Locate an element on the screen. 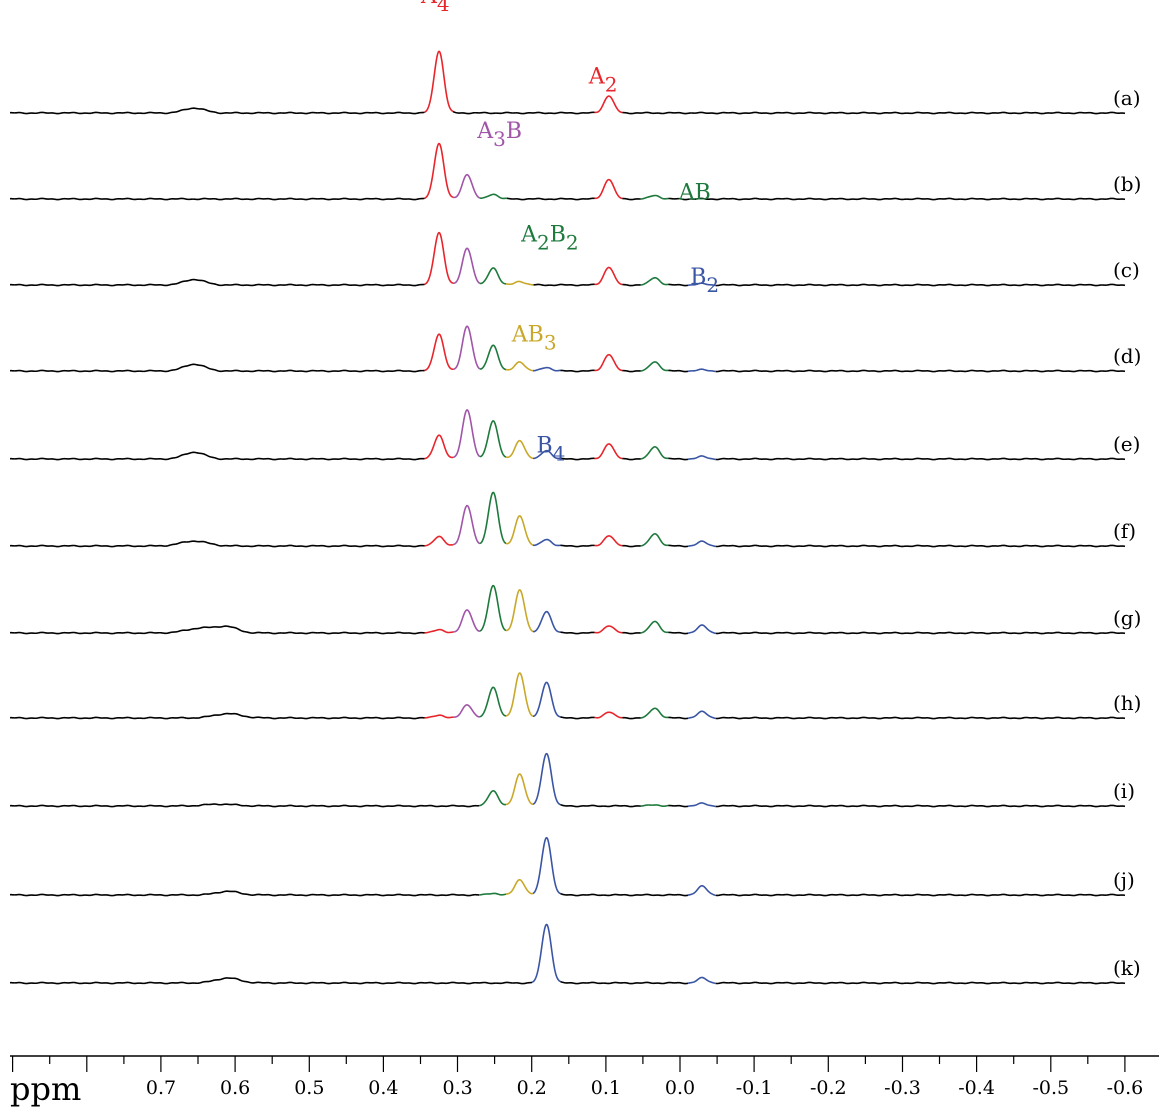 Image resolution: width=1159 pixels, height=1115 pixels. peak-label: B4 is located at coordinates (551, 449).